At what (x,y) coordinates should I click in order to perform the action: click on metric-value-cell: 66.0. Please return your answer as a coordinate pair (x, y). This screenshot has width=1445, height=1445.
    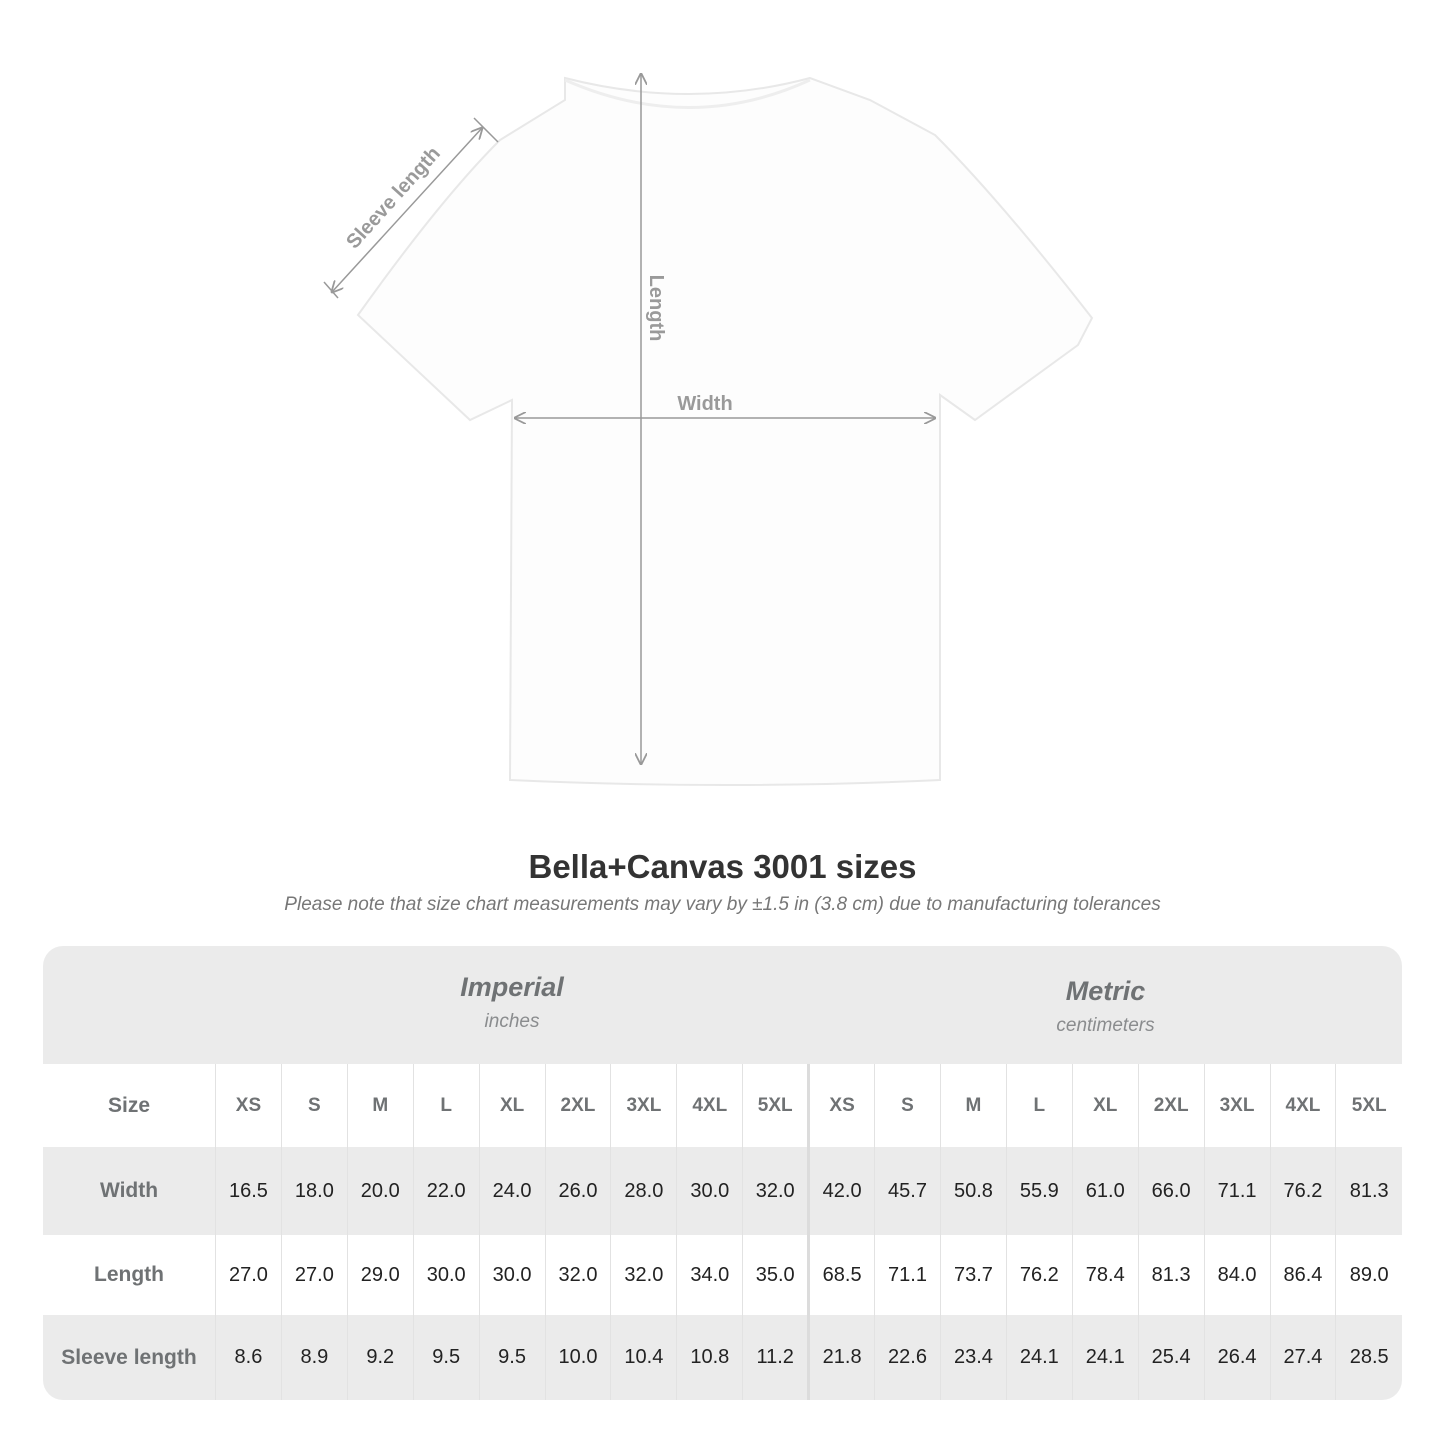
    Looking at the image, I should click on (1171, 1191).